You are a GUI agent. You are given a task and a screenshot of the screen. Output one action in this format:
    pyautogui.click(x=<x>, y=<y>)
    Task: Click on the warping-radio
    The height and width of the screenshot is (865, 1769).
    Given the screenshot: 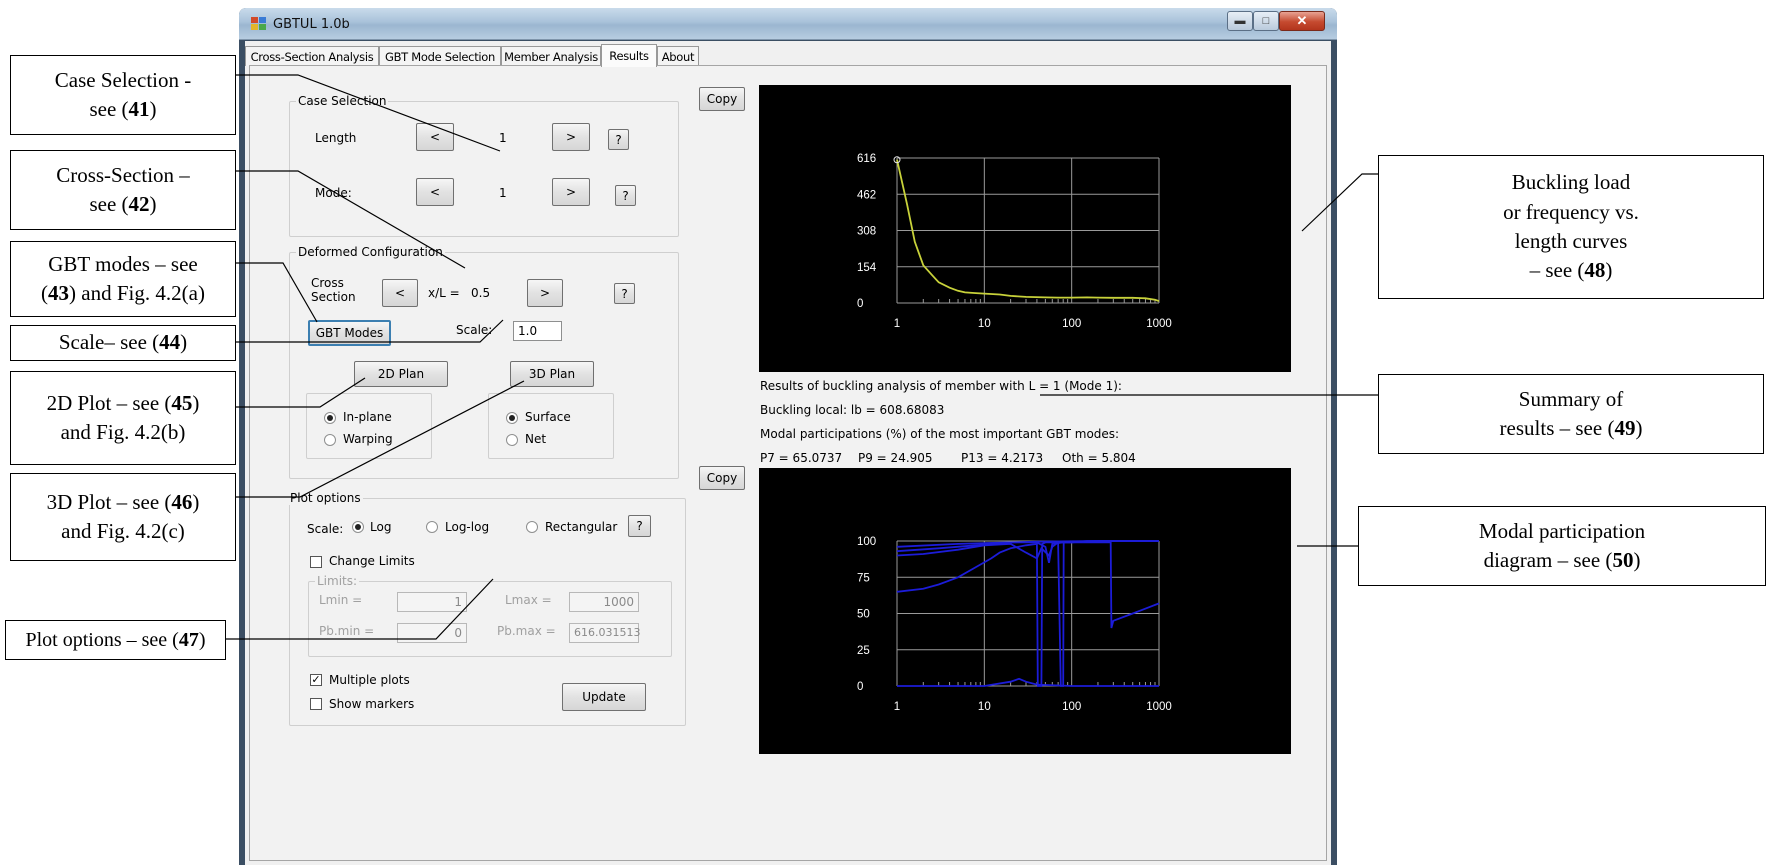 What is the action you would take?
    pyautogui.click(x=330, y=440)
    